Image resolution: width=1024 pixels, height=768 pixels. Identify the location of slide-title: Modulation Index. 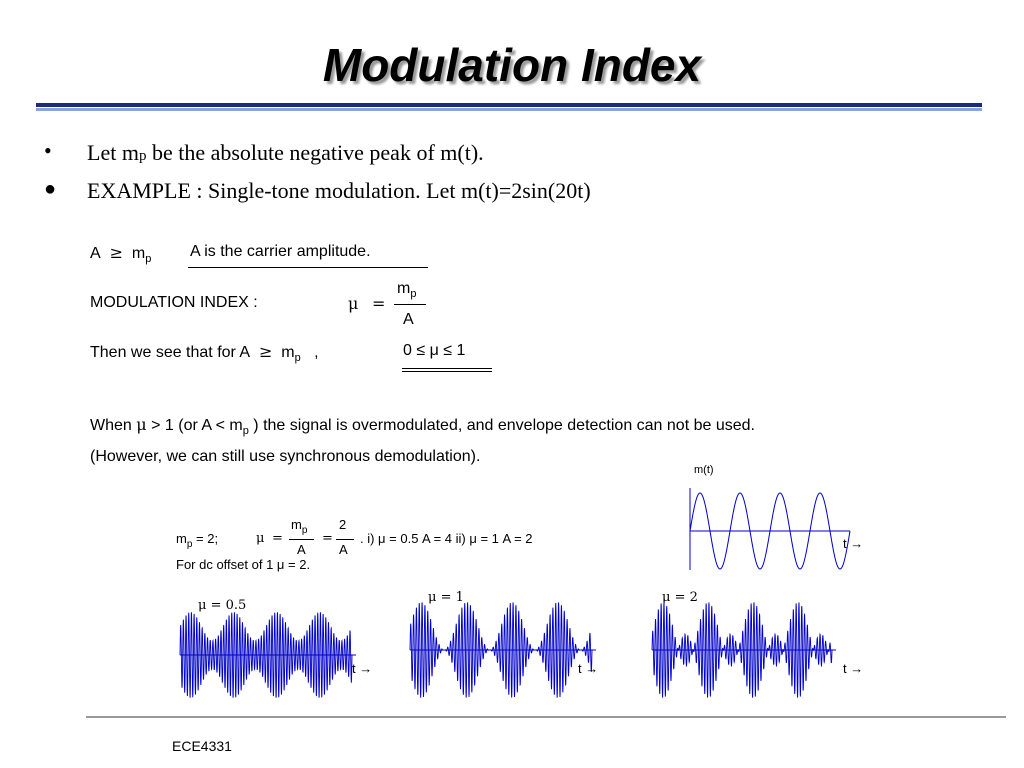
(512, 65).